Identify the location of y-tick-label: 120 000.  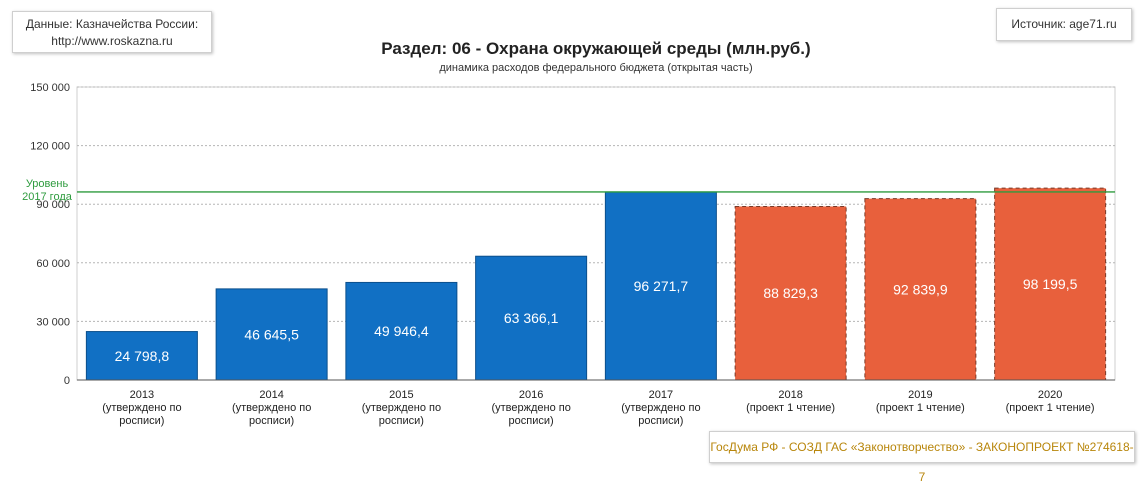
(50, 147).